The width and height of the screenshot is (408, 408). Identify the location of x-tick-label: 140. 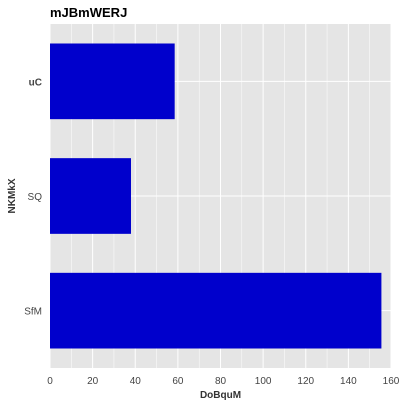
(348, 381).